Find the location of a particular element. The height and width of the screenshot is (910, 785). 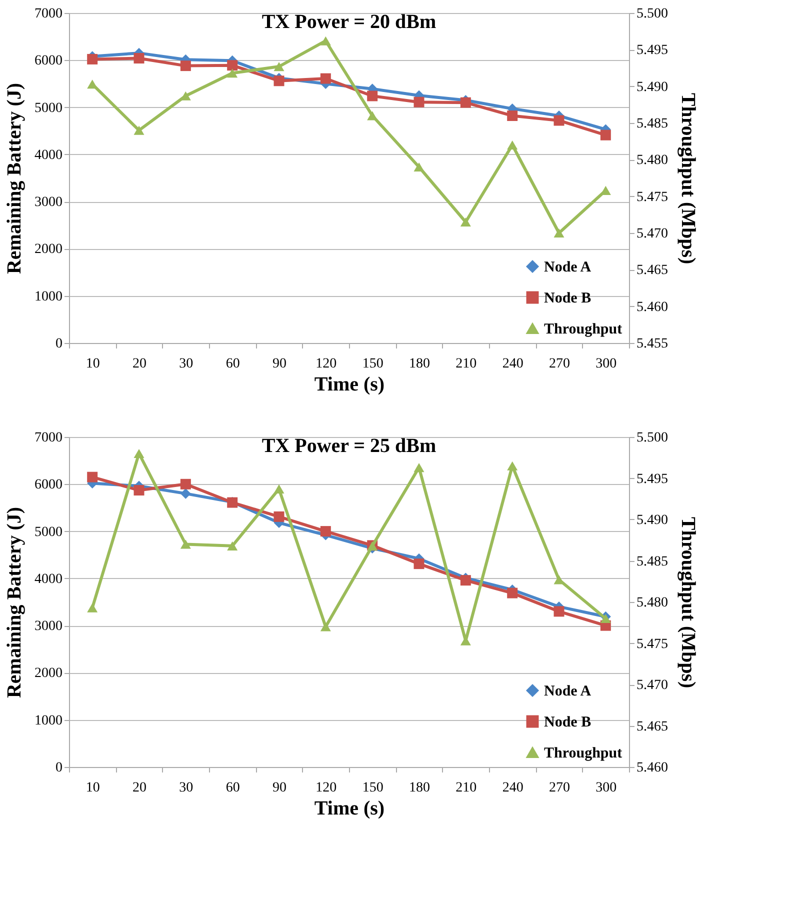

x-tick-label: 180 is located at coordinates (419, 364).